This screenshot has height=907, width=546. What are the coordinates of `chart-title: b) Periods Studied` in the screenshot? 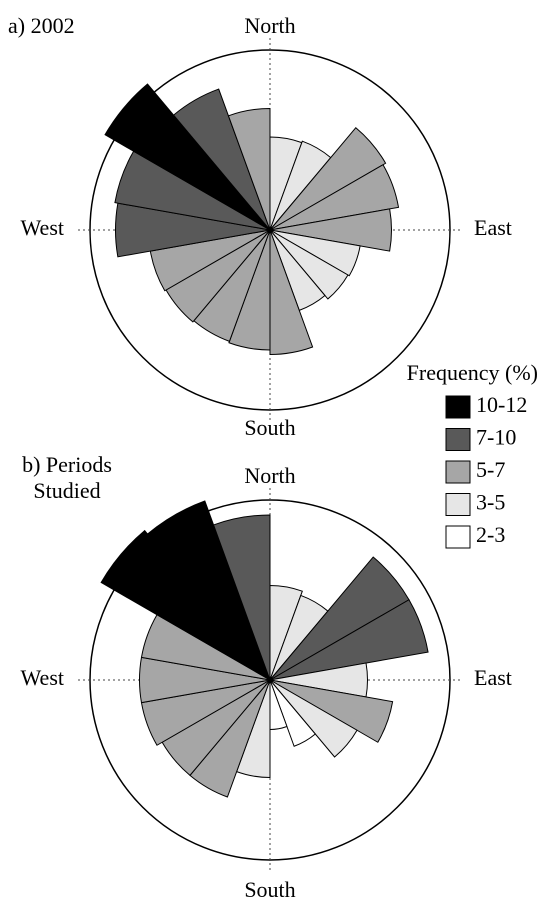 It's located at (67, 477).